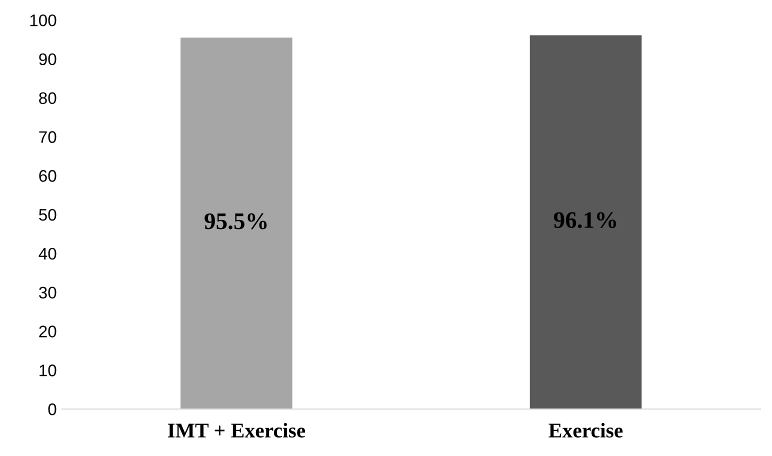 The width and height of the screenshot is (772, 456). I want to click on y-tick-label: 10, so click(48, 370).